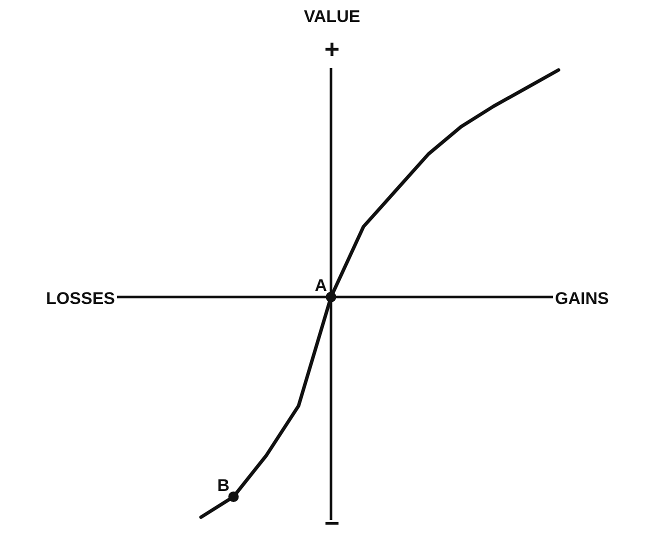  Describe the element at coordinates (320, 285) in the screenshot. I see `annotation: A` at that location.